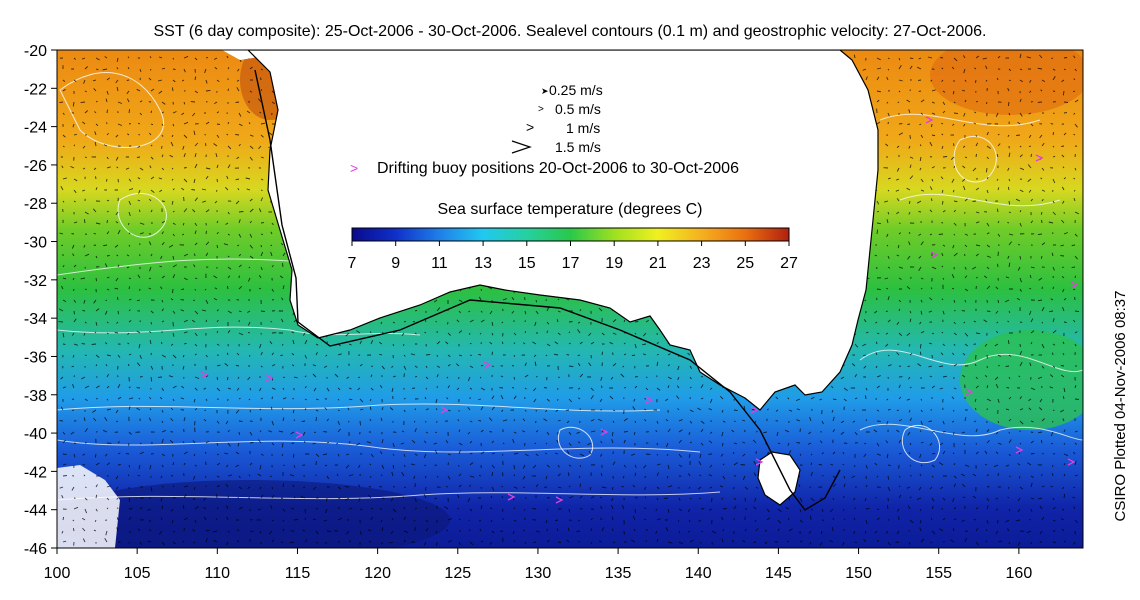 This screenshot has width=1140, height=600. What do you see at coordinates (35, 549) in the screenshot?
I see `y-tick-label: -46` at bounding box center [35, 549].